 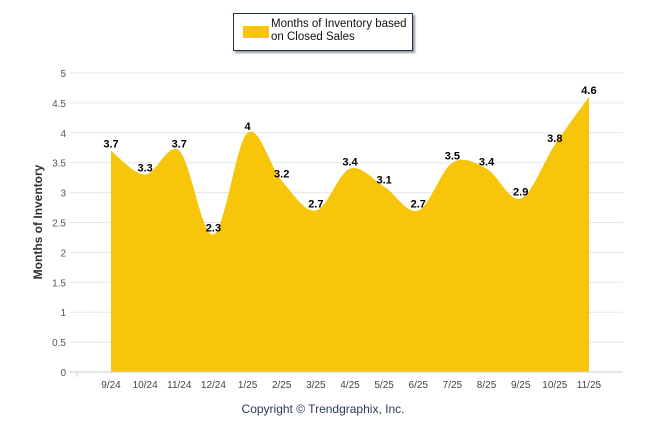 I want to click on y-axis-title: Months of Inventory, so click(x=38, y=221).